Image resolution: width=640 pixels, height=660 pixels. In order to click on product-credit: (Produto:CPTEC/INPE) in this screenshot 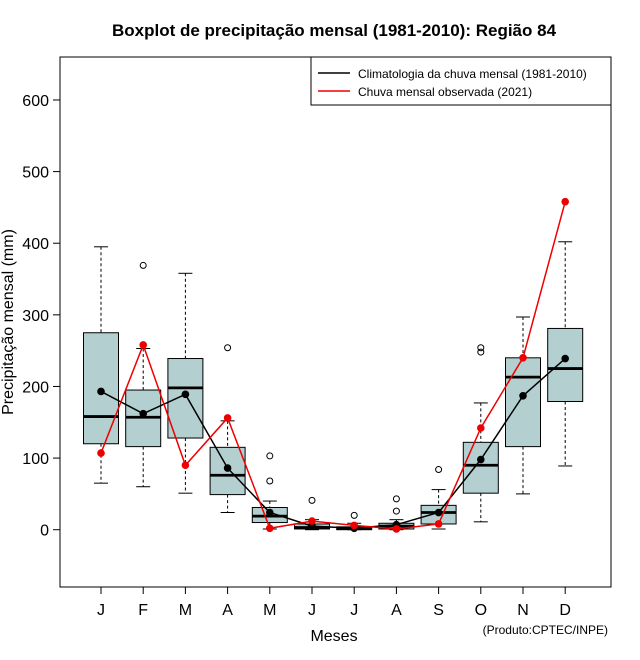, I will do `click(545, 630)`.